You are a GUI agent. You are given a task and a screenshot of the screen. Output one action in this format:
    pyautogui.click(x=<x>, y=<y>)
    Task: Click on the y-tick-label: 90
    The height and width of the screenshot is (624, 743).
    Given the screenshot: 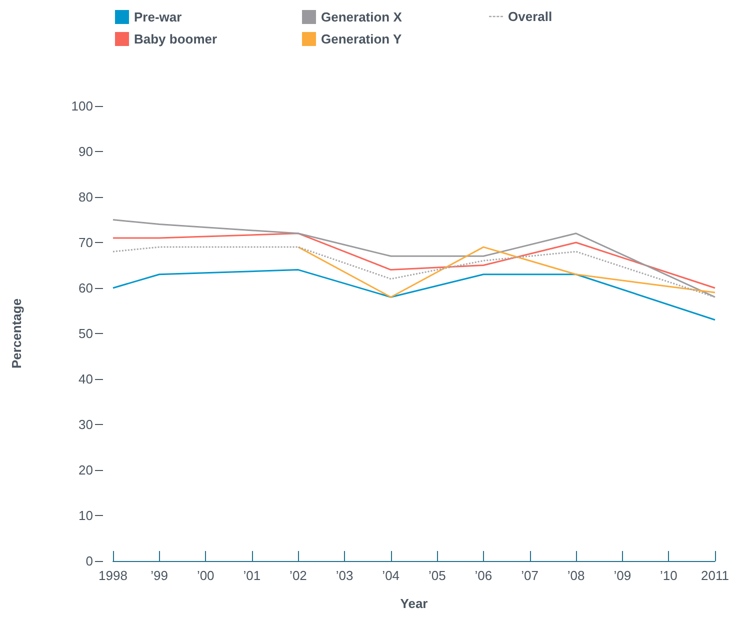 What is the action you would take?
    pyautogui.click(x=85, y=151)
    